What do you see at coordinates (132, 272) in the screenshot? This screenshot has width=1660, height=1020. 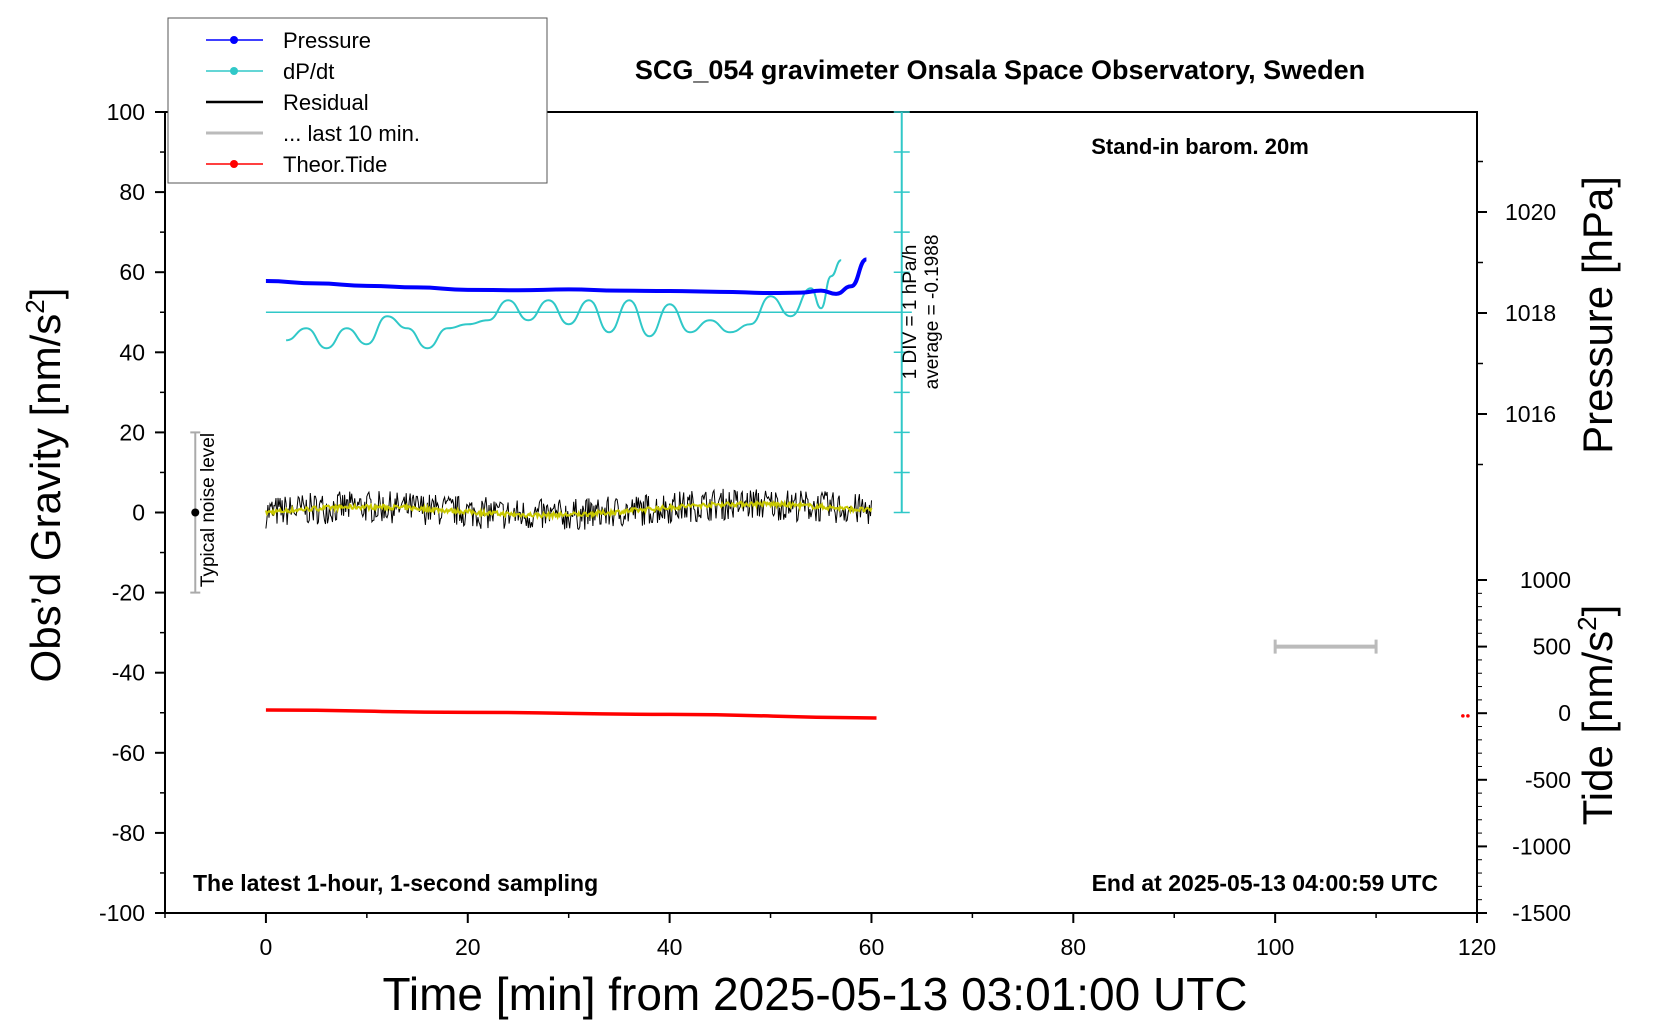 I see `y-tick-label: 60` at bounding box center [132, 272].